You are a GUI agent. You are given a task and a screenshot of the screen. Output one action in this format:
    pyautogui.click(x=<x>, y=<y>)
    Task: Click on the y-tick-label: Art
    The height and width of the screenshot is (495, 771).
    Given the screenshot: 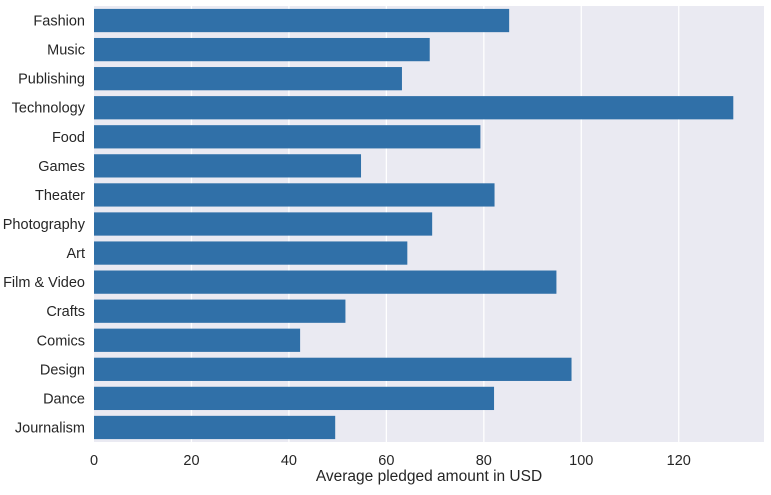 What is the action you would take?
    pyautogui.click(x=75, y=254)
    